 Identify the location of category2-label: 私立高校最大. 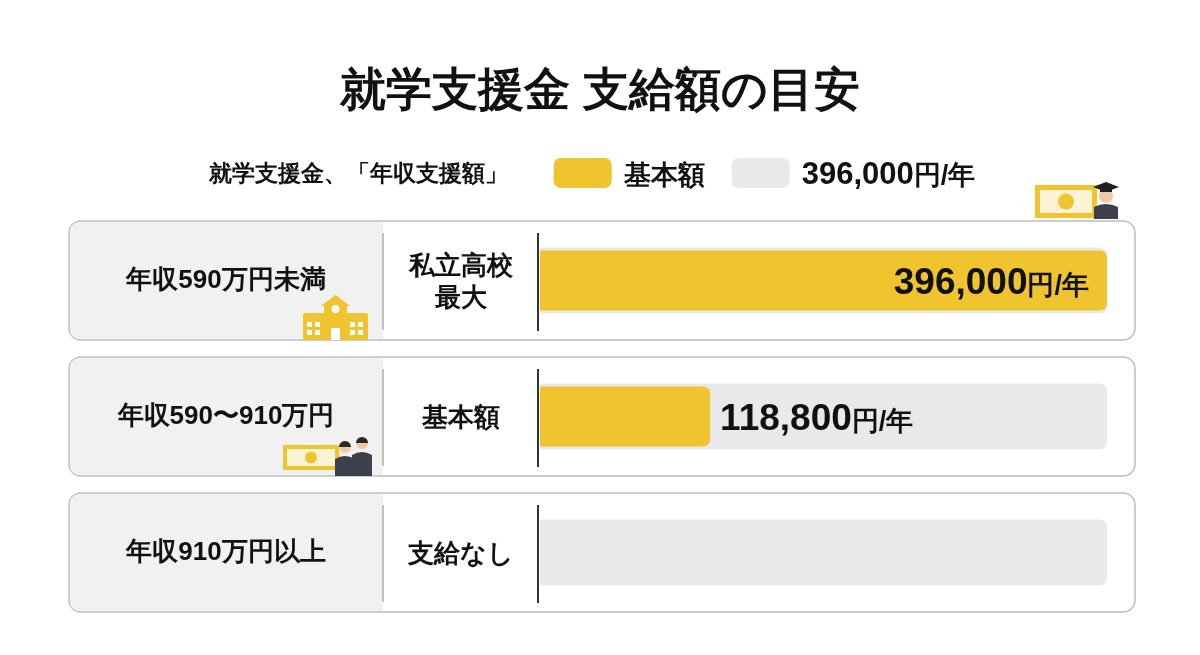
(460, 281).